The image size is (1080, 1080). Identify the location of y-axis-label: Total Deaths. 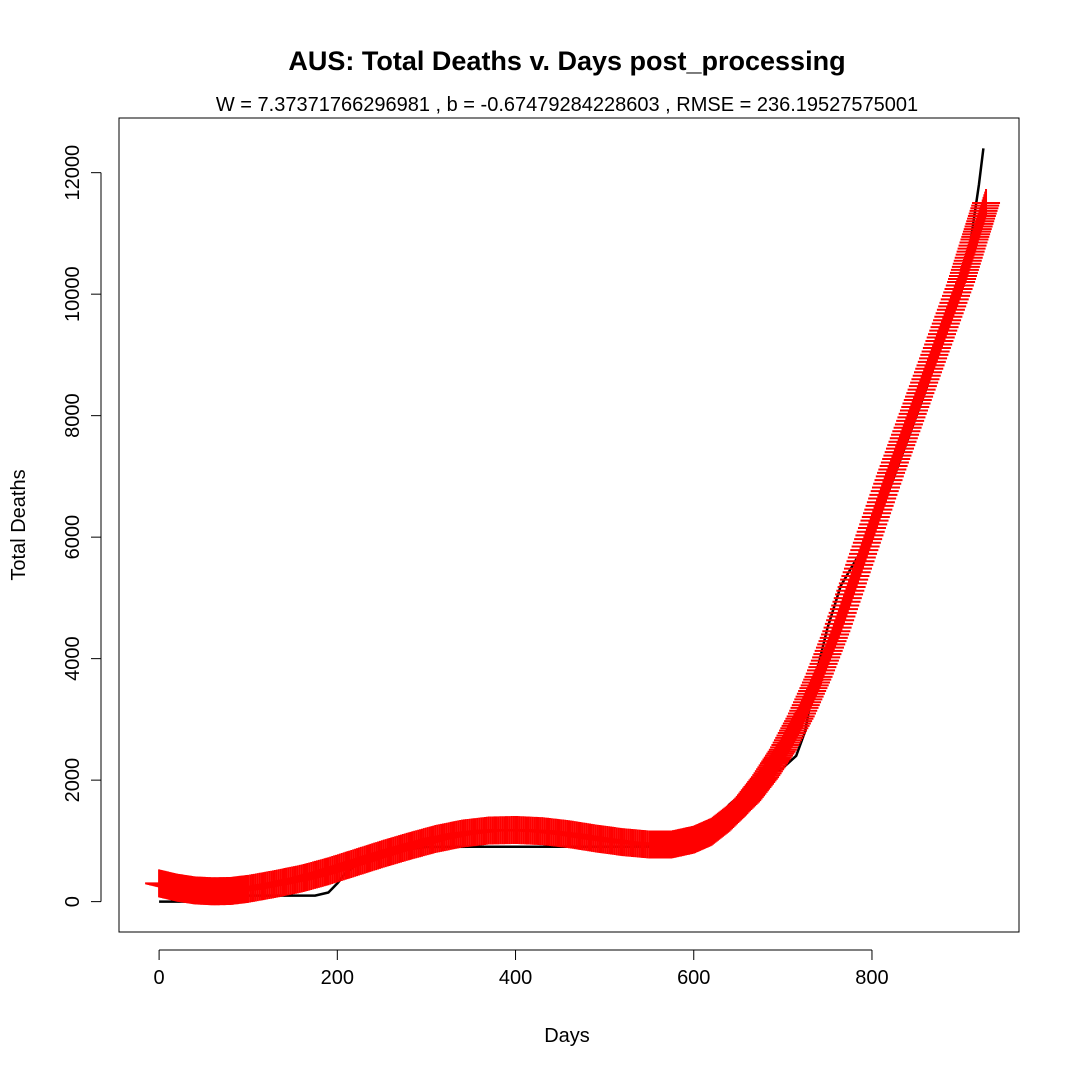
(19, 524).